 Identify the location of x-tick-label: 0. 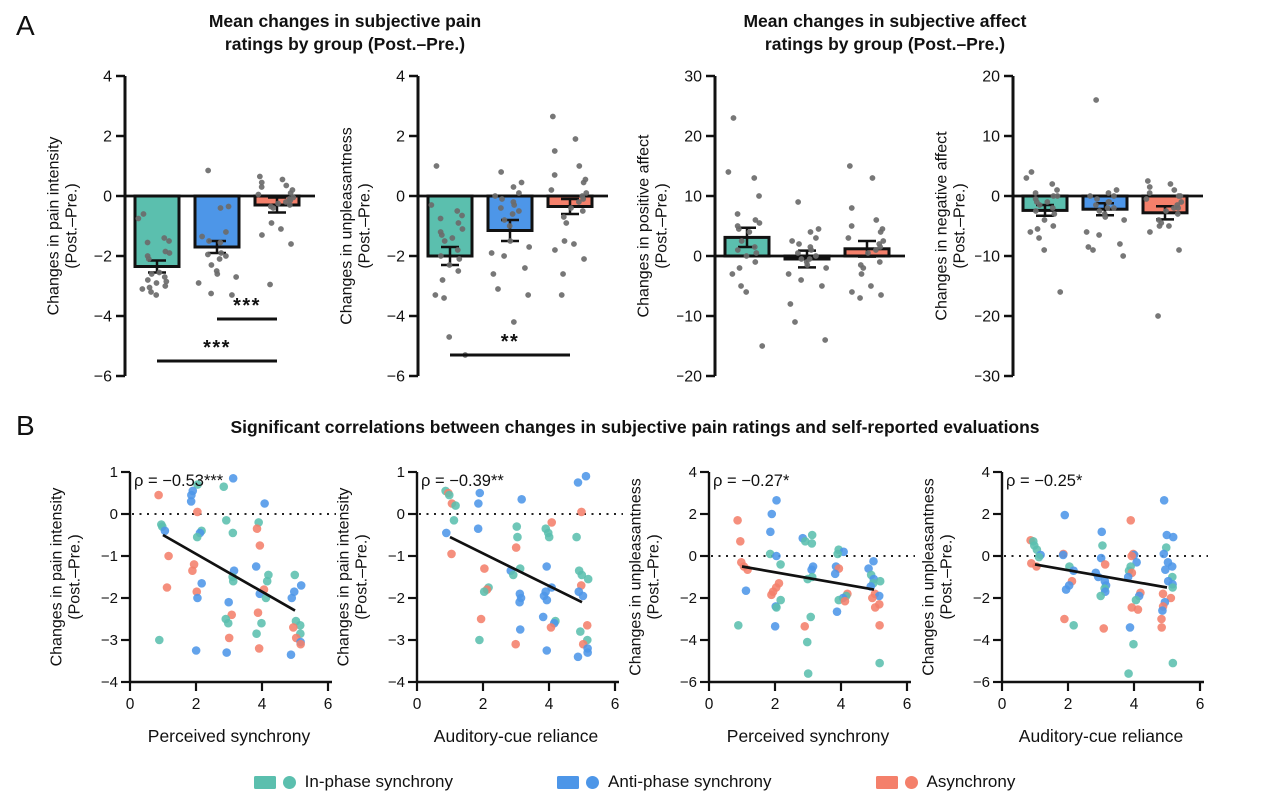
(709, 704).